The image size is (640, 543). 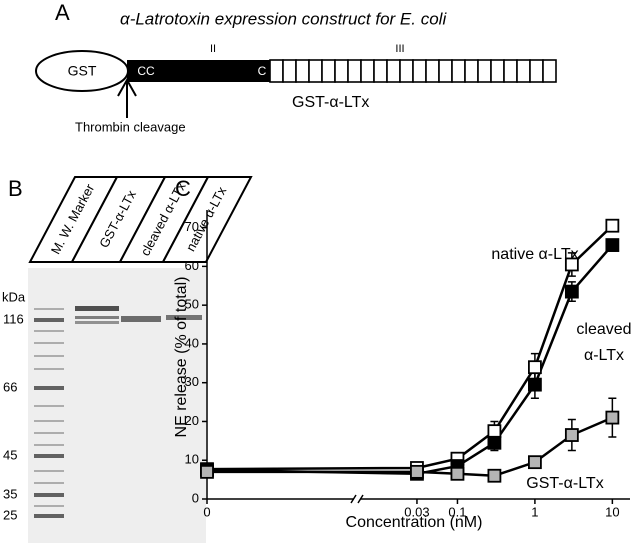 I want to click on marker-label: 45, so click(x=10, y=454).